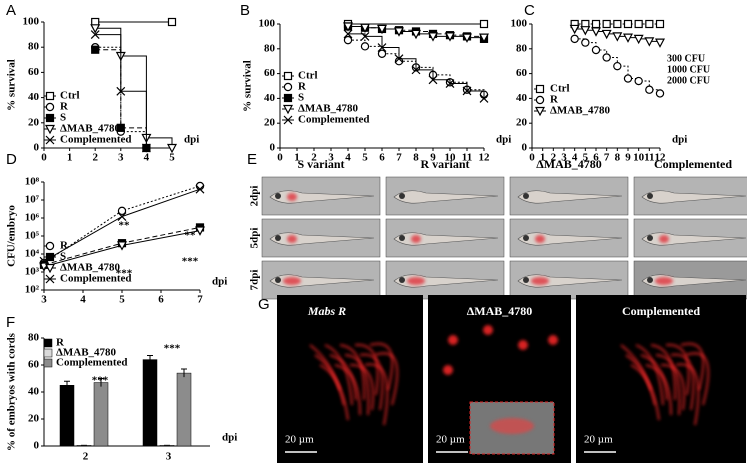  I want to click on y-tick-label: 100, so click(519, 24).